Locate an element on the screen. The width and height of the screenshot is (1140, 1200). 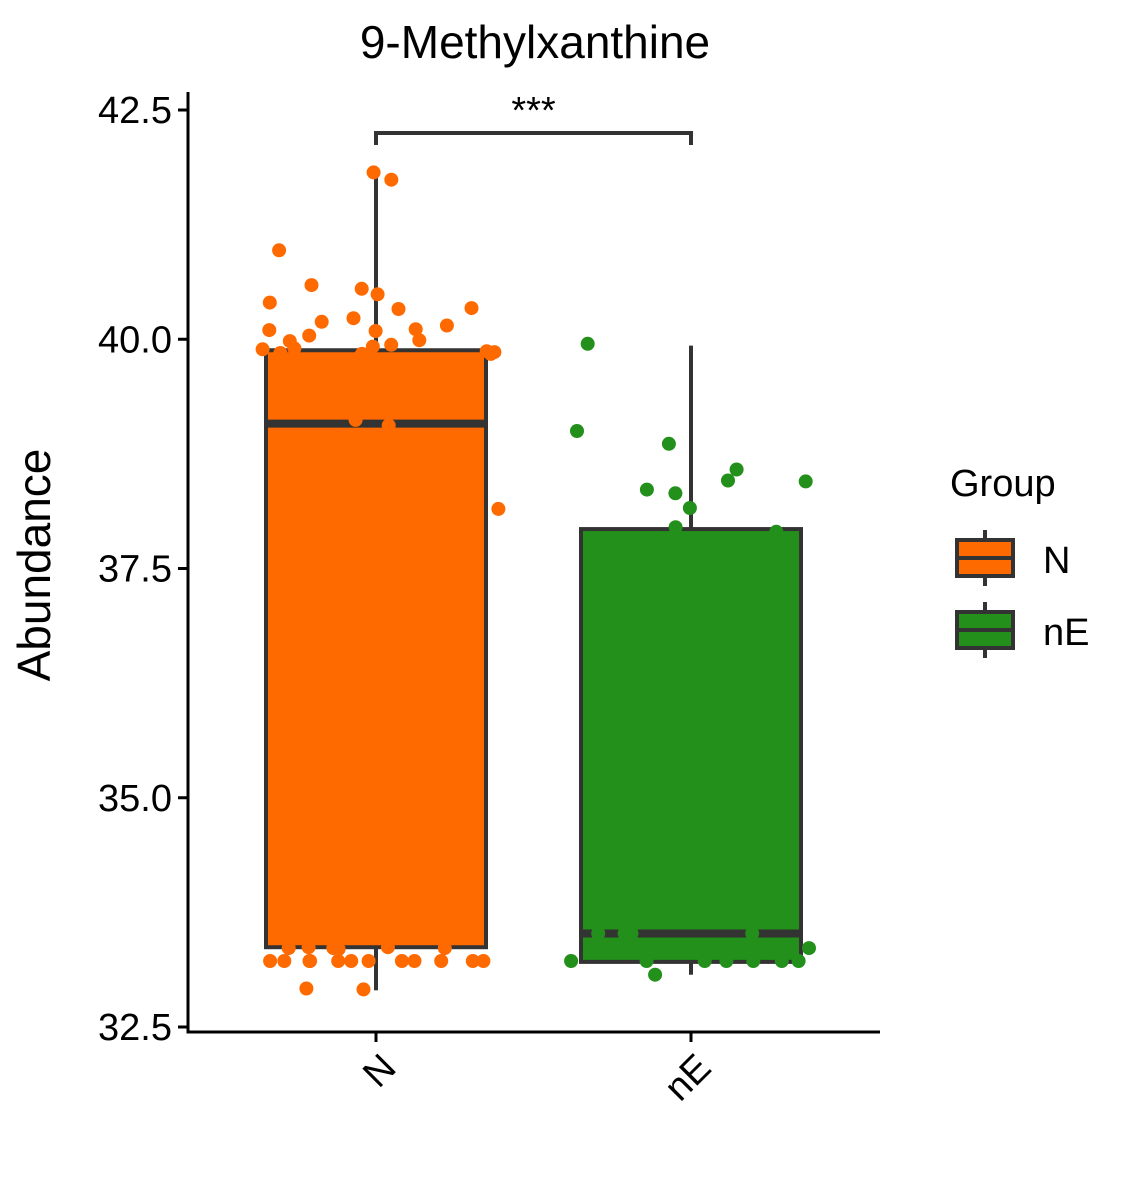
y-tick-label: 42.5 is located at coordinates (135, 111).